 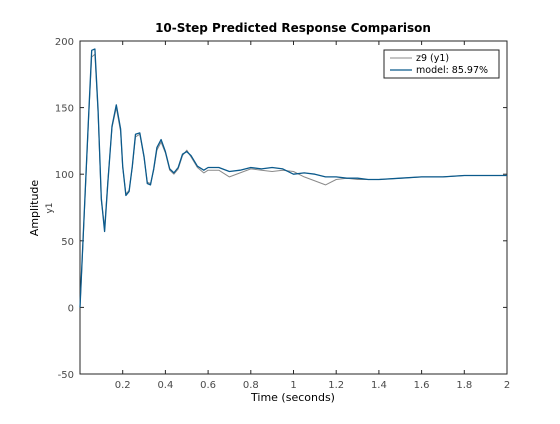 What do you see at coordinates (379, 385) in the screenshot?
I see `x-tick-label: 1.4` at bounding box center [379, 385].